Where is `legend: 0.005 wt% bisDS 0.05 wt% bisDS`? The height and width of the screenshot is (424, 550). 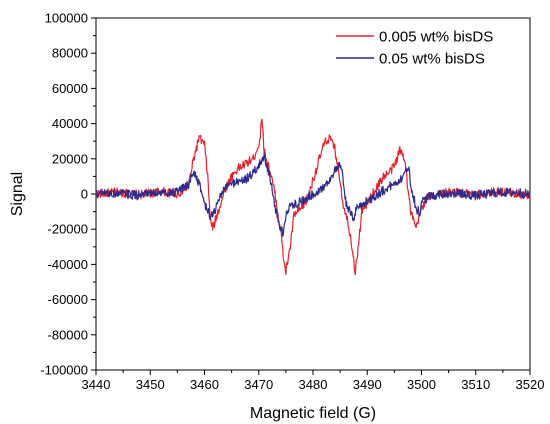 legend: 0.005 wt% bisDS 0.05 wt% bisDS is located at coordinates (414, 48).